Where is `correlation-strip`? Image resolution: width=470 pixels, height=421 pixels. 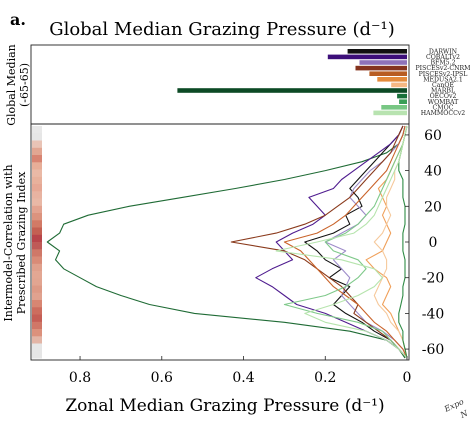
correlation-strip is located at coordinates (37, 242).